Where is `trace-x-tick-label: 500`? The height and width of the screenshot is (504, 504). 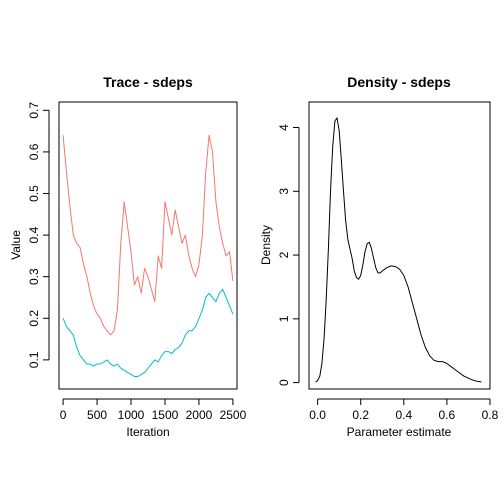
trace-x-tick-label: 500 is located at coordinates (97, 415).